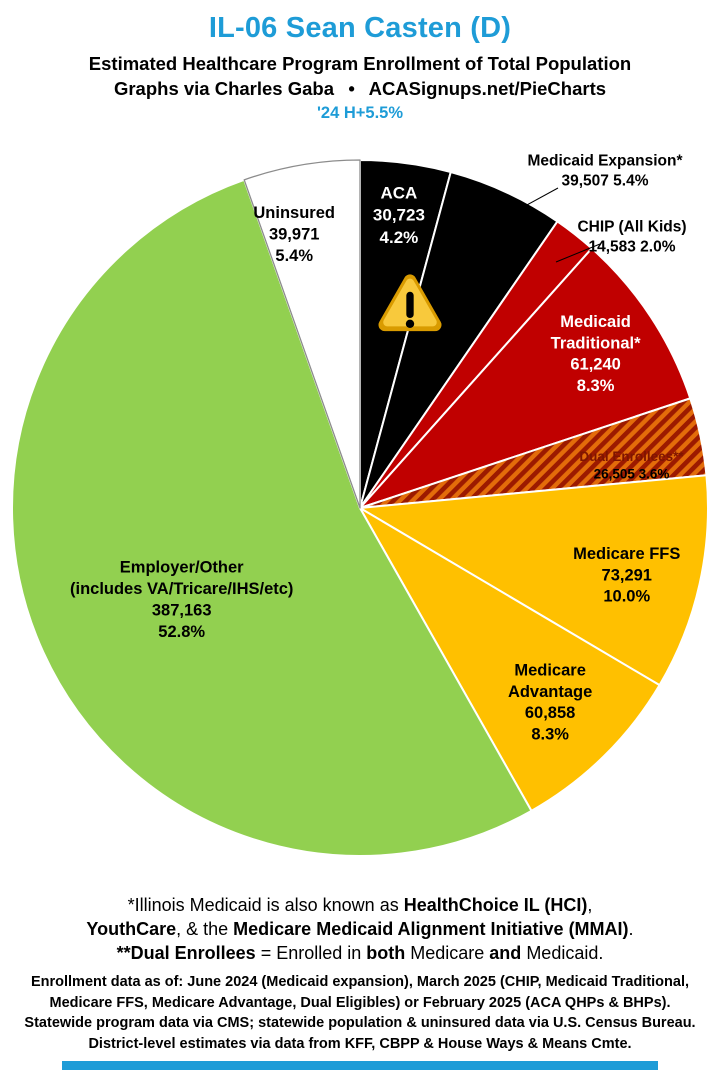  What do you see at coordinates (631, 236) in the screenshot?
I see `pie-label-chip-all-kids: CHIP (All Kids) 14,583 2.0%` at bounding box center [631, 236].